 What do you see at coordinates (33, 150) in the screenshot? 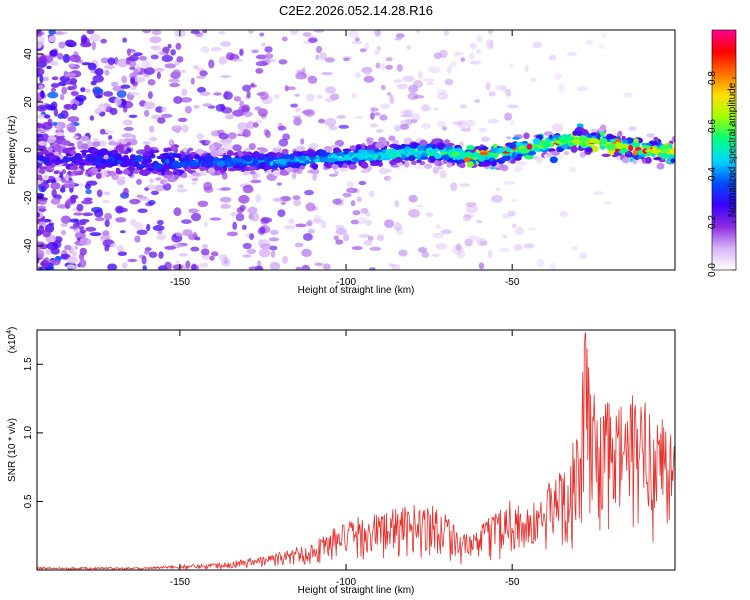
I see `spectrogram-y-ticks: -40 -20 0 20 40` at bounding box center [33, 150].